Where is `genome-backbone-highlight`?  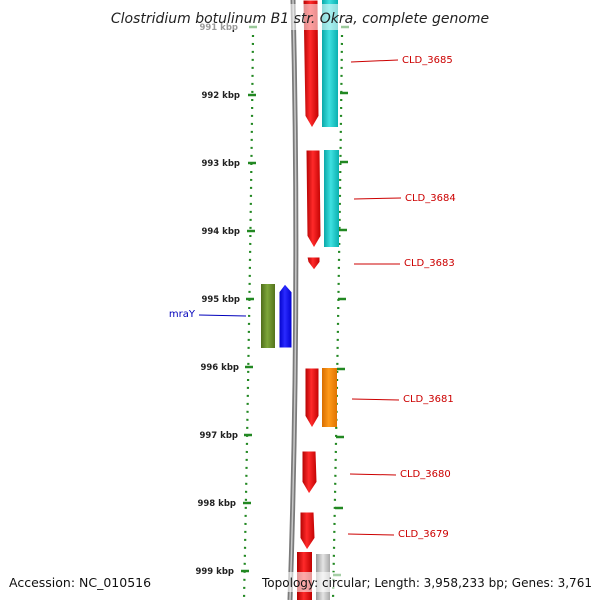
genome-backbone-highlight is located at coordinates (293, 300).